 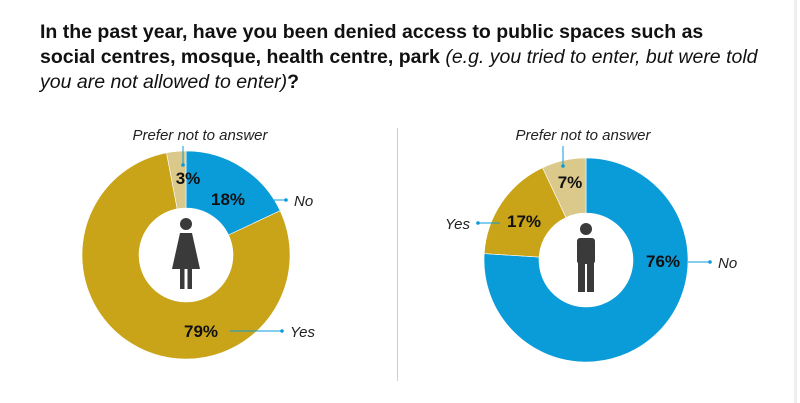 I want to click on pct-label-no-left: 18%, so click(x=228, y=199).